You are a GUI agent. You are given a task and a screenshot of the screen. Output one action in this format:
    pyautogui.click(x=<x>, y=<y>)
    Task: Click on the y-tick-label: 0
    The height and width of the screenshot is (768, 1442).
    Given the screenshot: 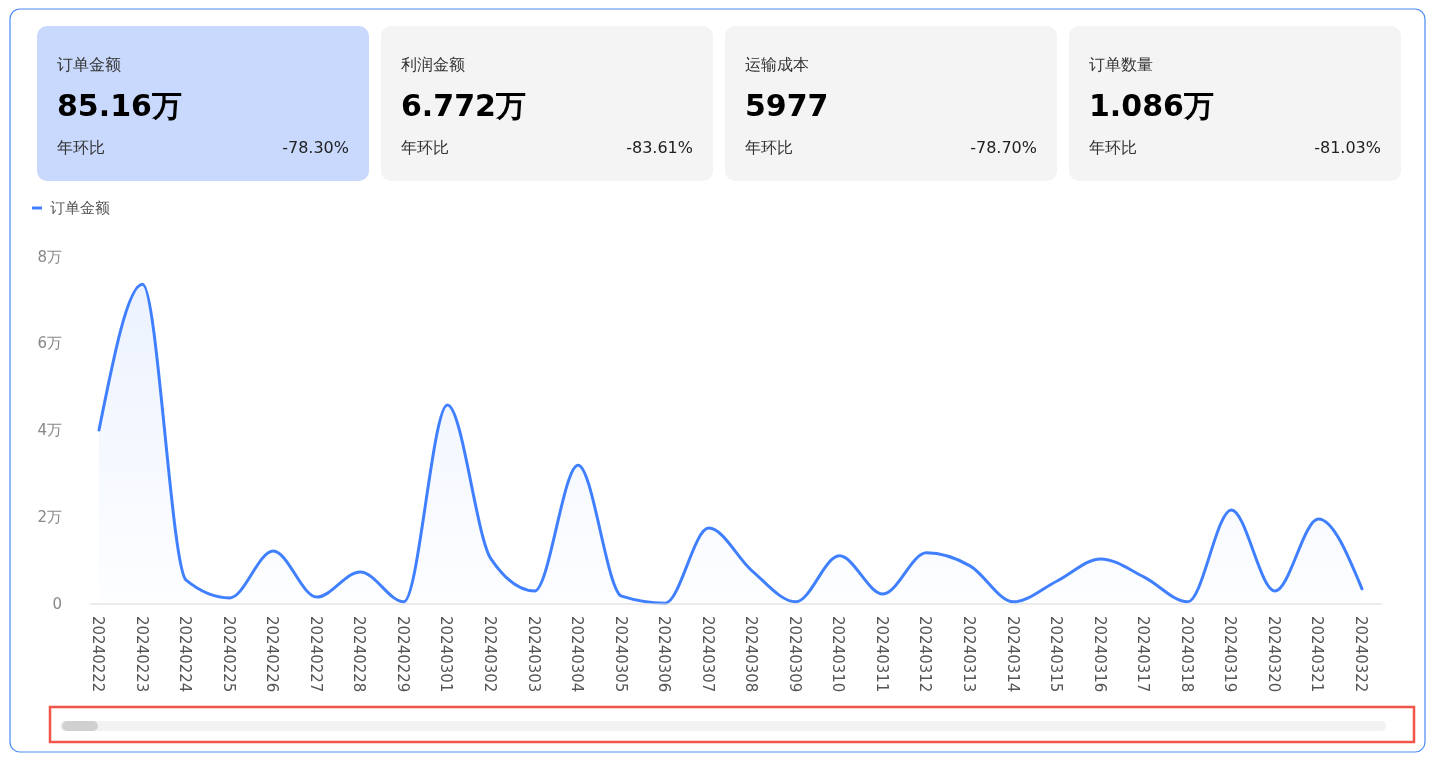 What is the action you would take?
    pyautogui.click(x=57, y=603)
    